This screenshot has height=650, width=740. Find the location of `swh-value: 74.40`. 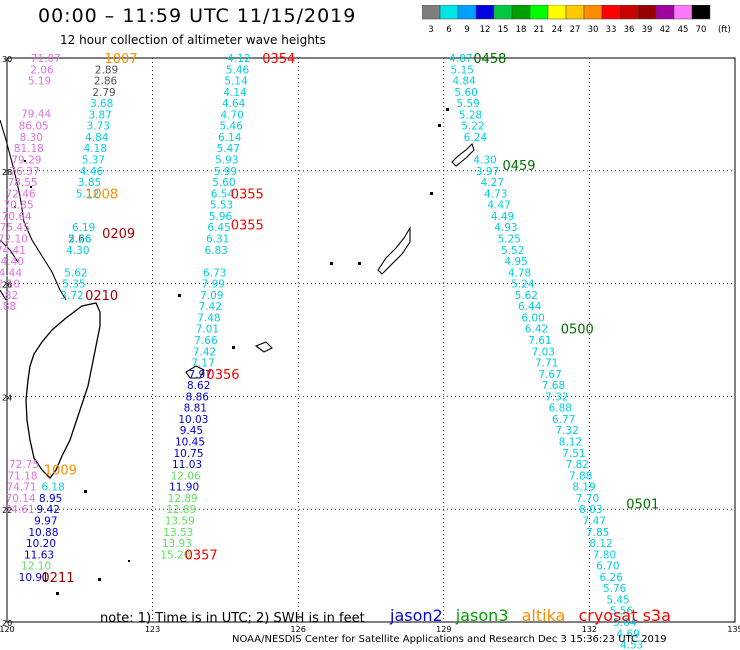

swh-value: 74.40 is located at coordinates (12, 262).